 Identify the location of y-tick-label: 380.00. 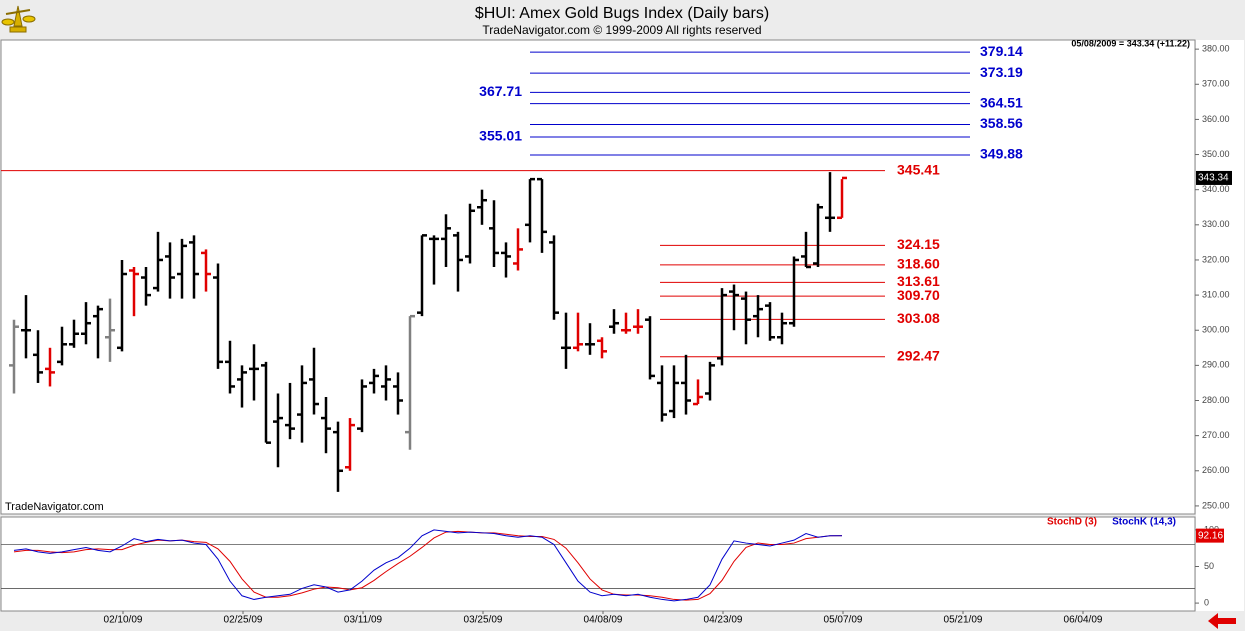
(1216, 49).